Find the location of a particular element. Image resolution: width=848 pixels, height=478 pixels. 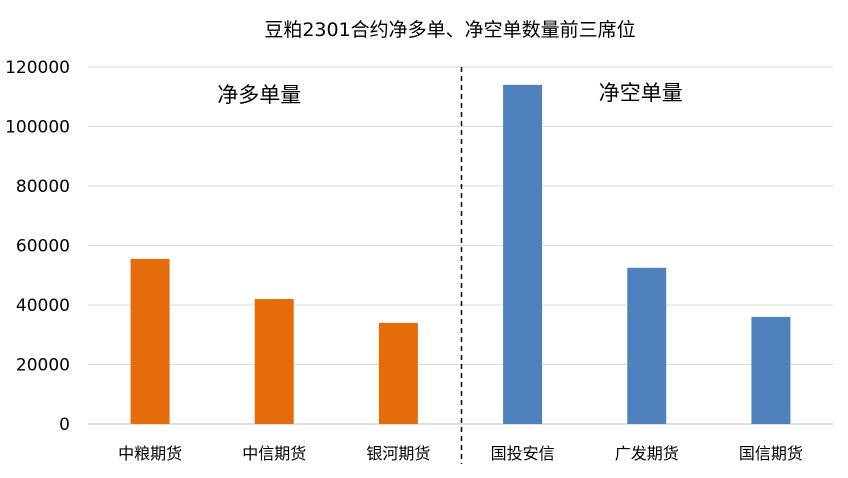

chart-title: 豆粕2301合约净多单、净空单数量前三席位 is located at coordinates (449, 30).